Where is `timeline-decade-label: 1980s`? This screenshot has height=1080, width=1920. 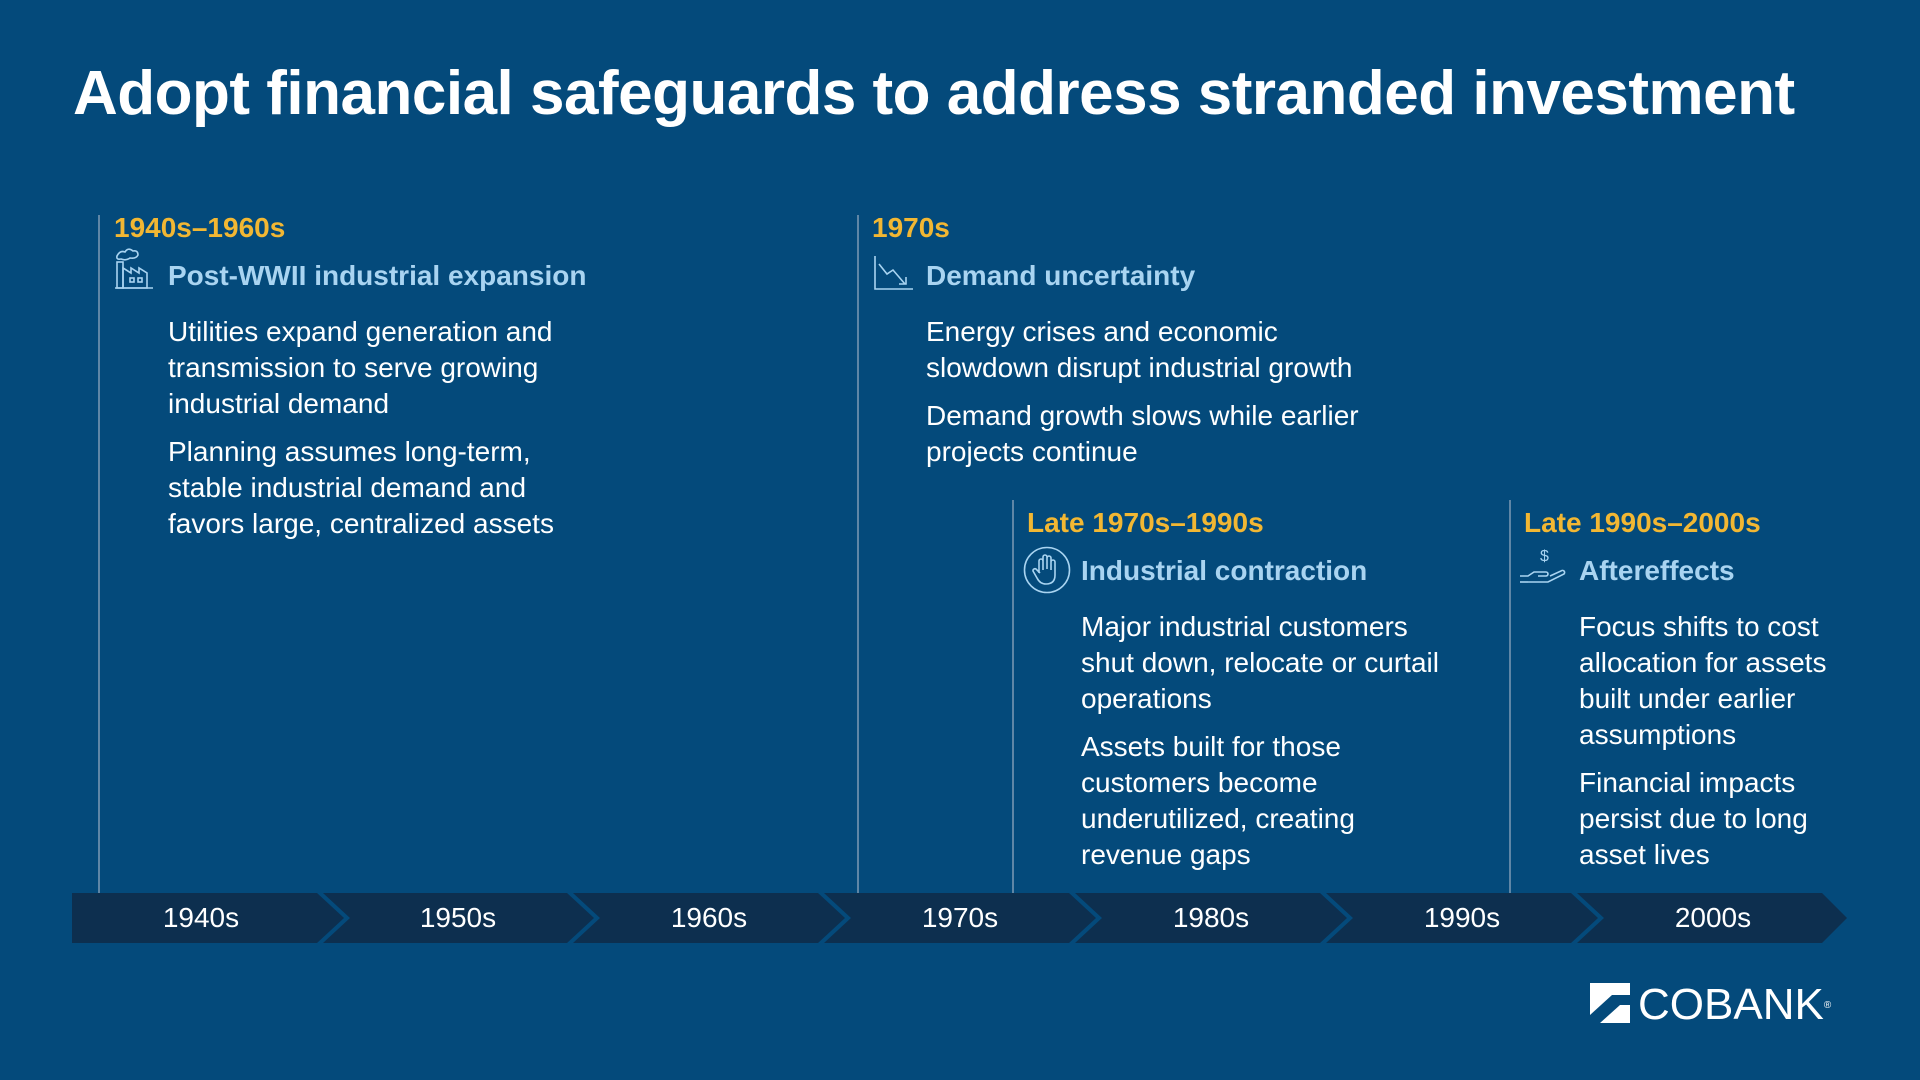
timeline-decade-label: 1980s is located at coordinates (1211, 917).